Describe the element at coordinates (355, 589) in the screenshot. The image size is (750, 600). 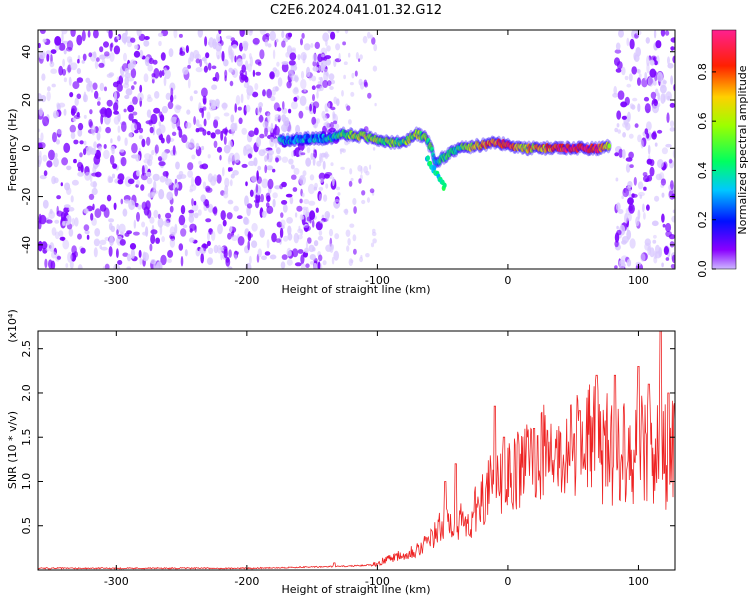
I see `snr-x-axis-label: Height of straight line (km)` at that location.